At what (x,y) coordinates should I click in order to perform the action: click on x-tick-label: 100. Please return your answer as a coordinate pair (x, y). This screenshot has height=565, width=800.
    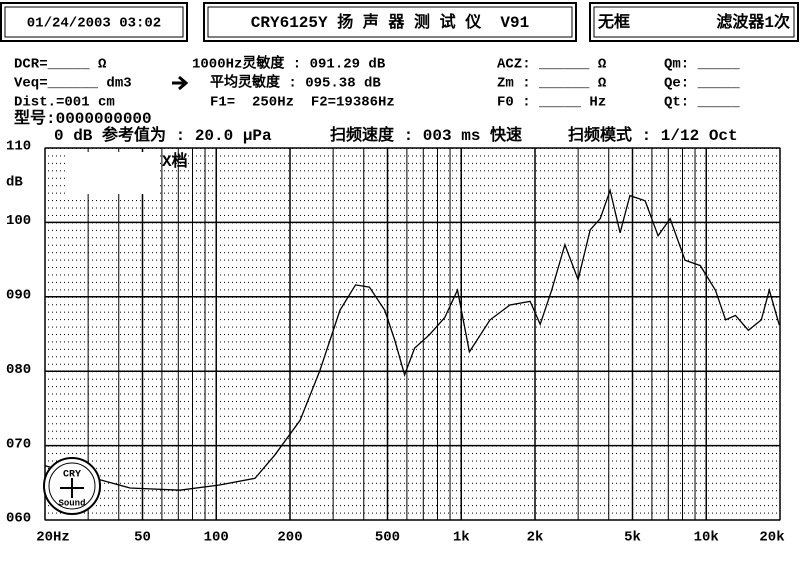
    Looking at the image, I should click on (216, 538).